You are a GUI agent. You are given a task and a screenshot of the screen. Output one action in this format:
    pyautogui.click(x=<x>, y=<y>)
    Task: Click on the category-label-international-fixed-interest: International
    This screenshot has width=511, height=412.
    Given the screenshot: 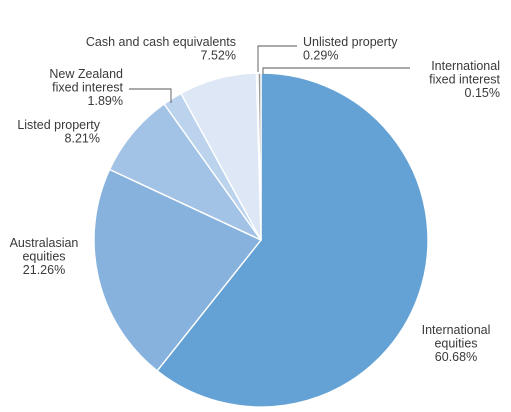 What is the action you would take?
    pyautogui.click(x=465, y=66)
    